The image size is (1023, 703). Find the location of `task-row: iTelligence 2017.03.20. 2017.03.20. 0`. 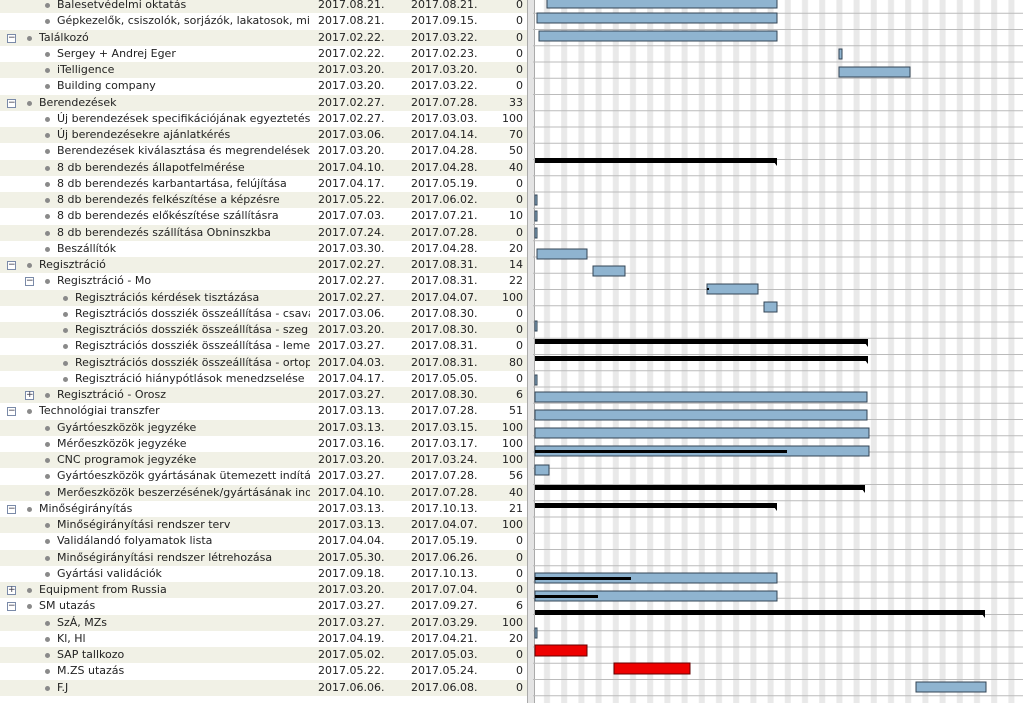

task-row: iTelligence 2017.03.20. 2017.03.20. 0 is located at coordinates (265, 70).